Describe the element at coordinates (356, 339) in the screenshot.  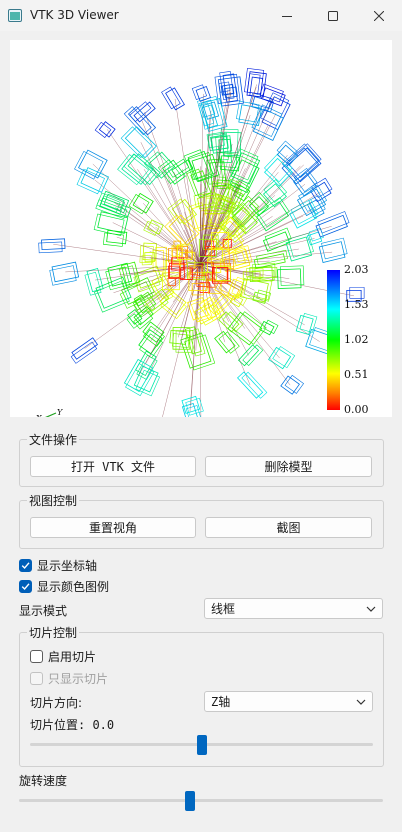
I see `legend-label: 1.02` at that location.